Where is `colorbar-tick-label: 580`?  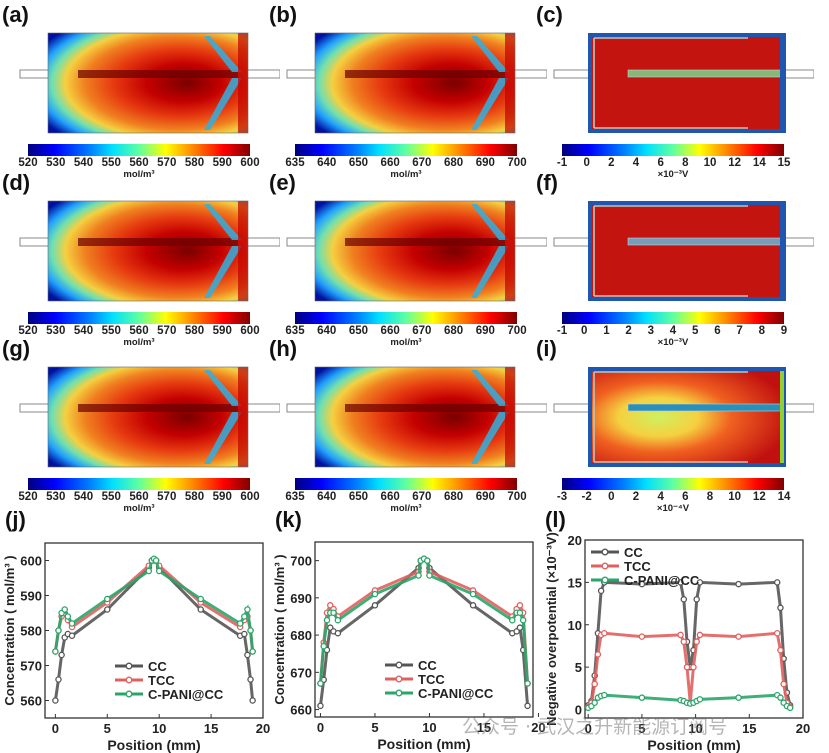 colorbar-tick-label: 580 is located at coordinates (194, 497).